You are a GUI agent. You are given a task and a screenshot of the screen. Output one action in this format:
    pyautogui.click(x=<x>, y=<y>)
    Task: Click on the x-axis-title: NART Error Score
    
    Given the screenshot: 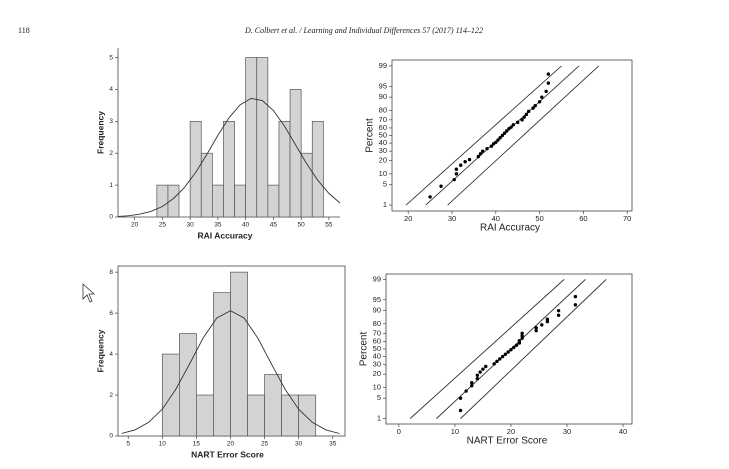 What is the action you would take?
    pyautogui.click(x=507, y=441)
    